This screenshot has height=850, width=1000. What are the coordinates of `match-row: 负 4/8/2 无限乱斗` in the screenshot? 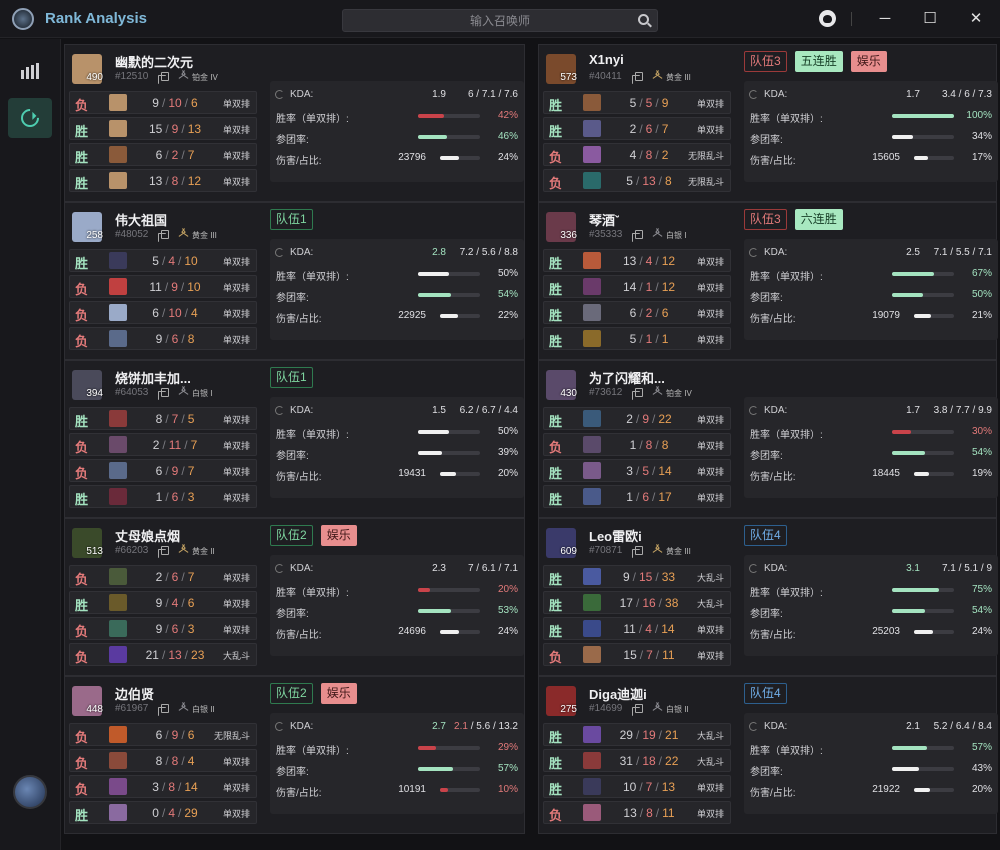 It's located at (637, 154).